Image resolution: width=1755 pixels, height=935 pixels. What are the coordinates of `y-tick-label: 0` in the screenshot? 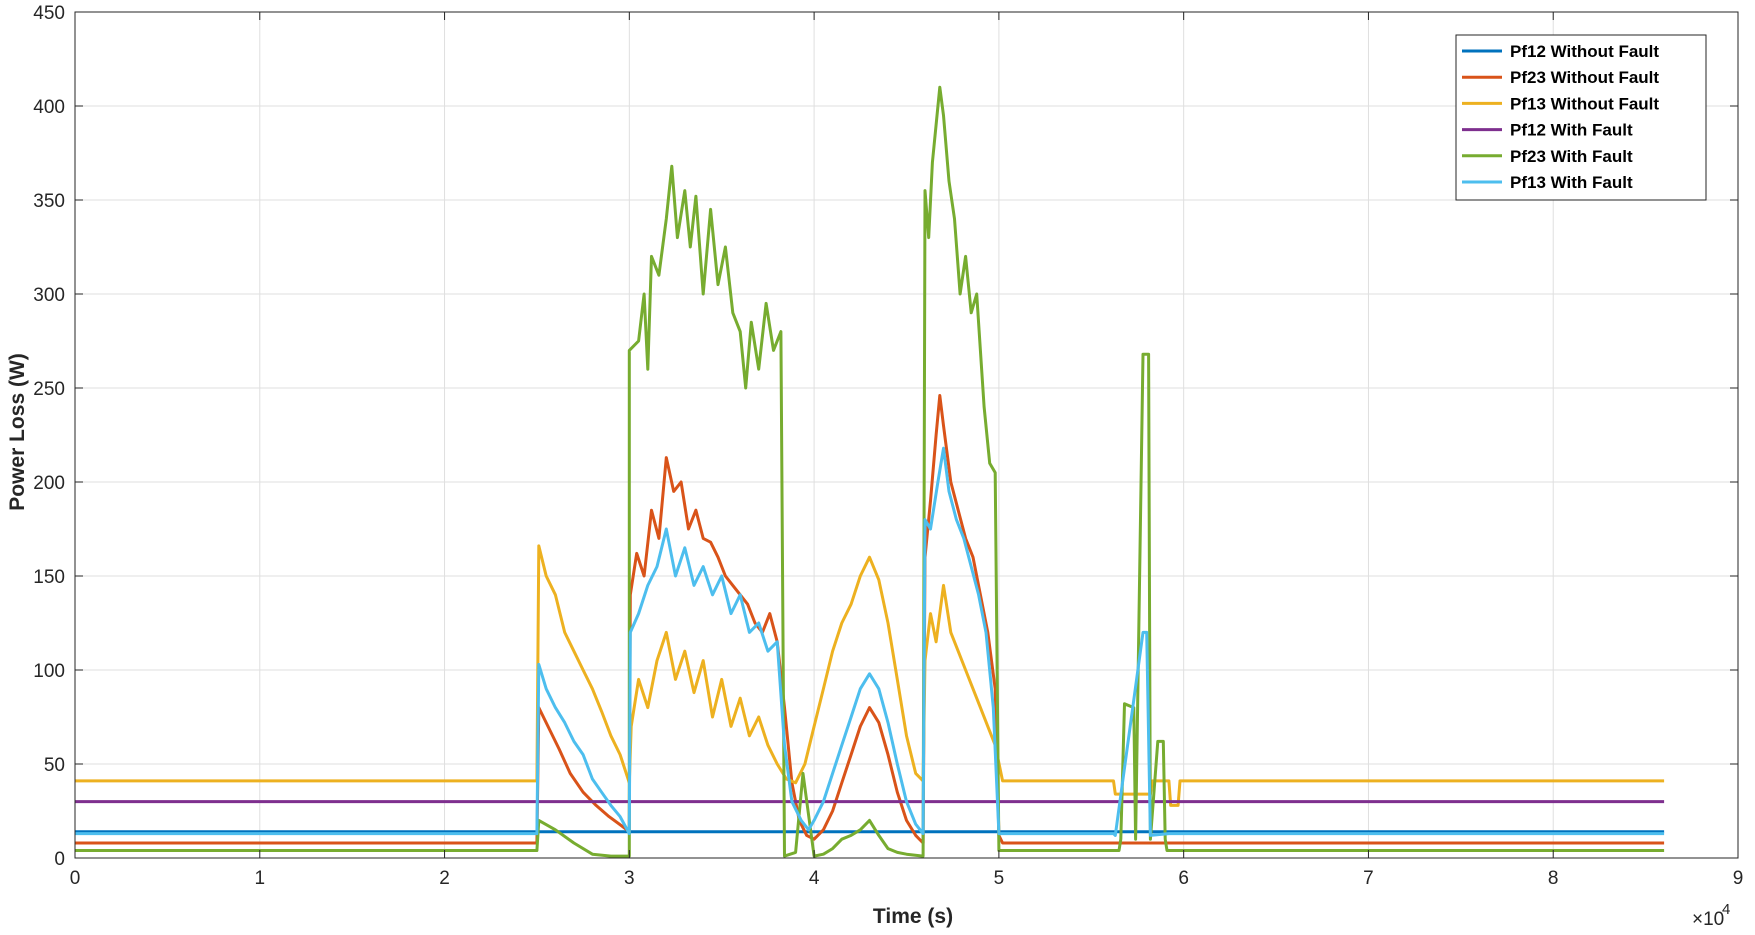 It's located at (59, 859).